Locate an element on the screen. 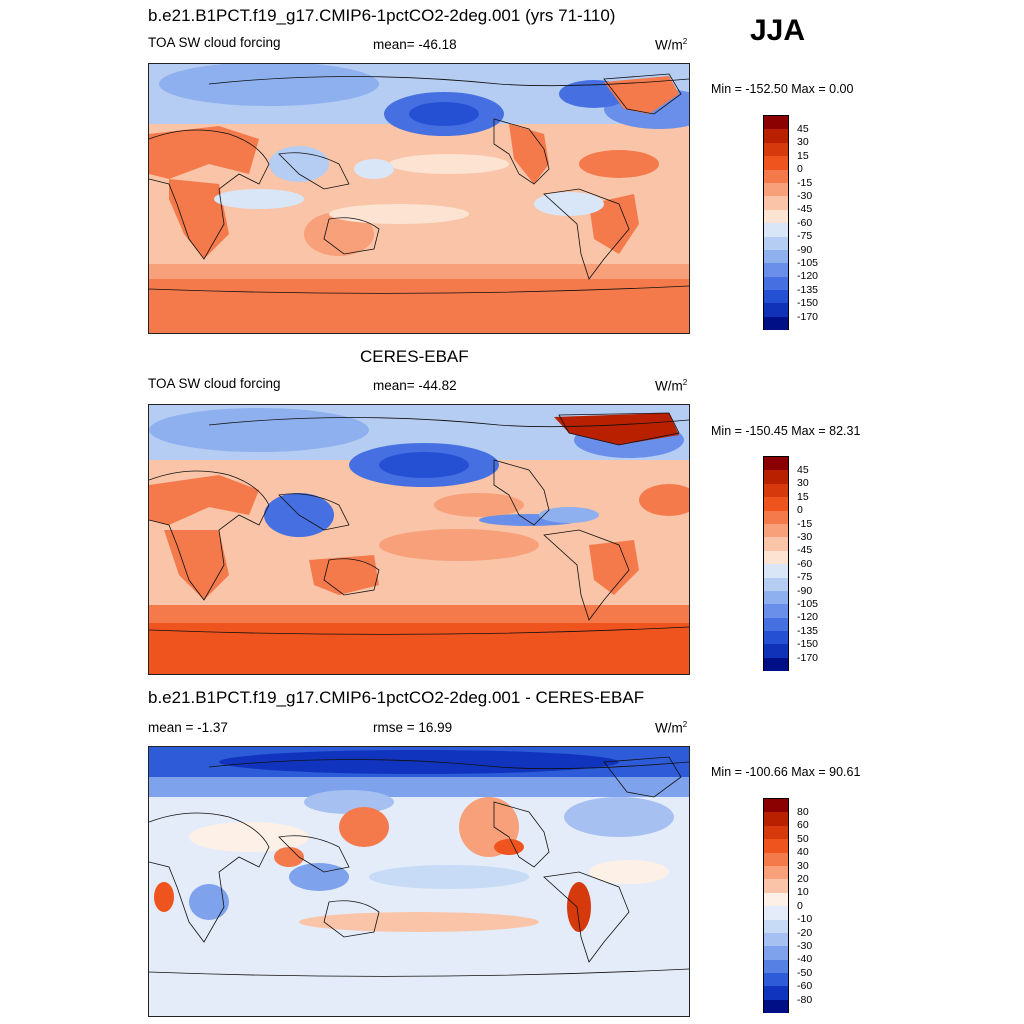 Image resolution: width=1024 pixels, height=1024 pixels. colorbar-tick-label: 10 is located at coordinates (803, 892).